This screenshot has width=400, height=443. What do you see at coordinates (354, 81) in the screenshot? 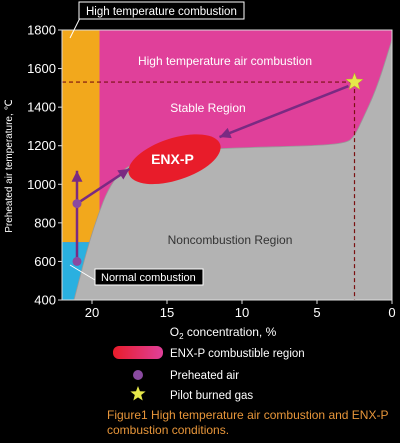
I see `pilot-burned-gas-star` at bounding box center [354, 81].